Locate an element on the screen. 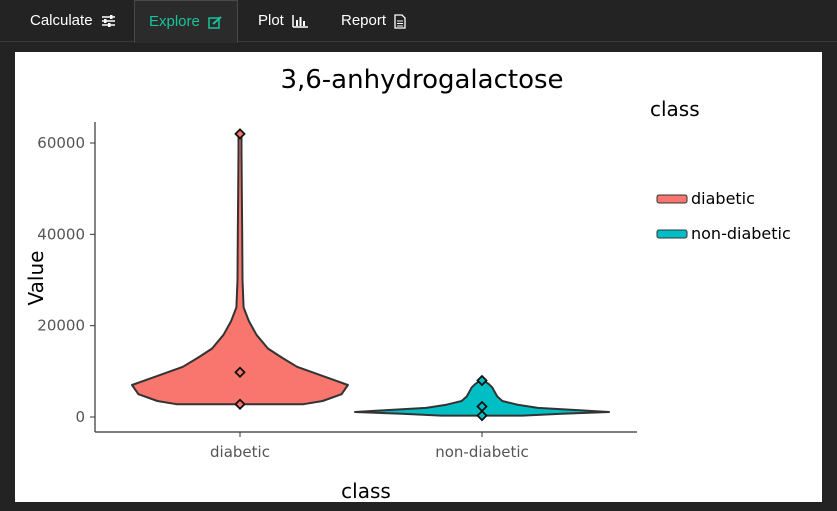  y-ticks: 0 20000 40000 60000 is located at coordinates (66, 280).